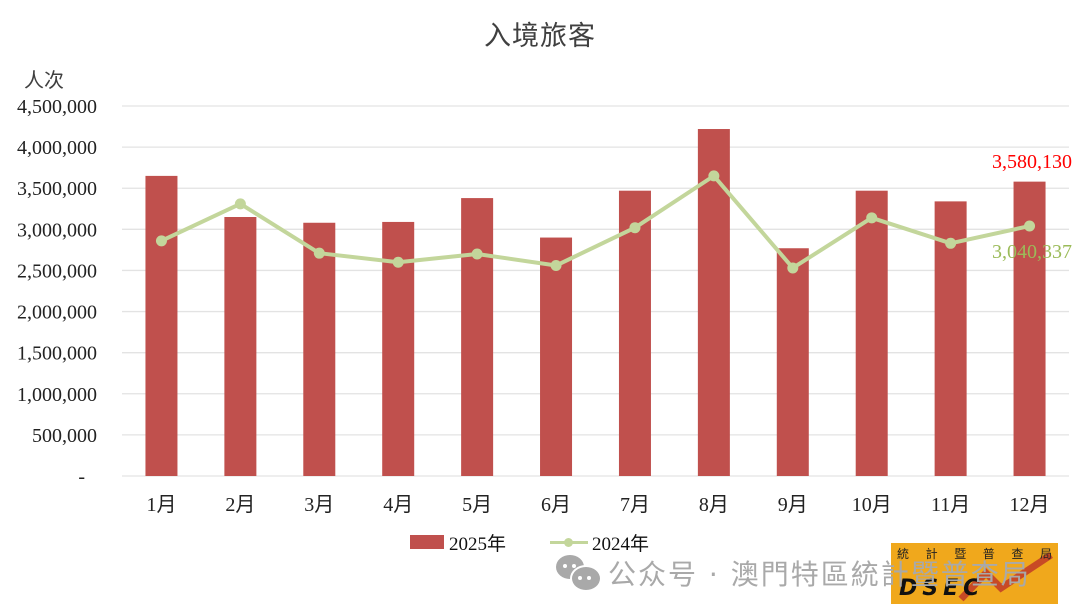 Image resolution: width=1080 pixels, height=616 pixels. I want to click on logo-char: 計, so click(931, 554).